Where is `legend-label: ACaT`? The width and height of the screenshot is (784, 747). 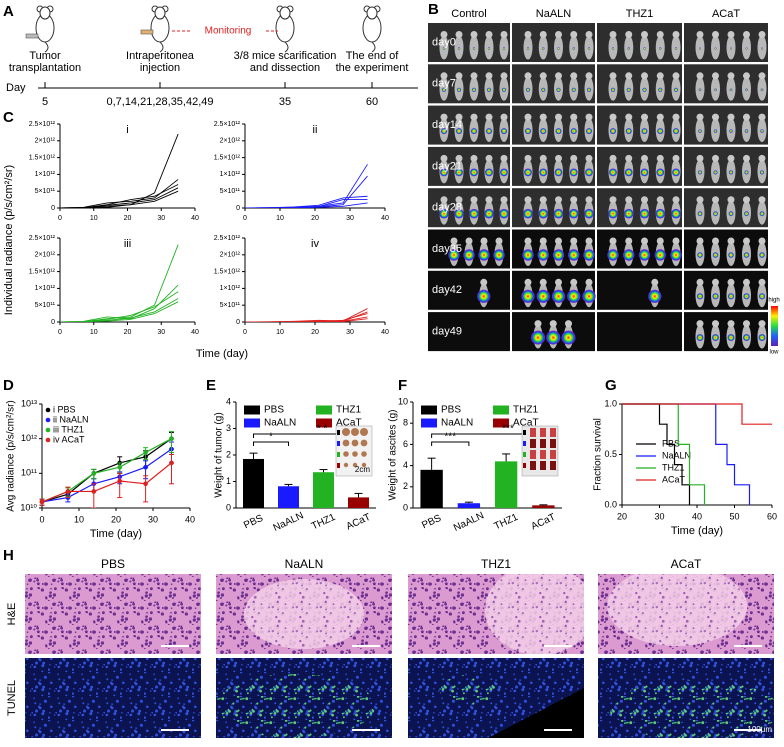 legend-label: ACaT is located at coordinates (526, 423).